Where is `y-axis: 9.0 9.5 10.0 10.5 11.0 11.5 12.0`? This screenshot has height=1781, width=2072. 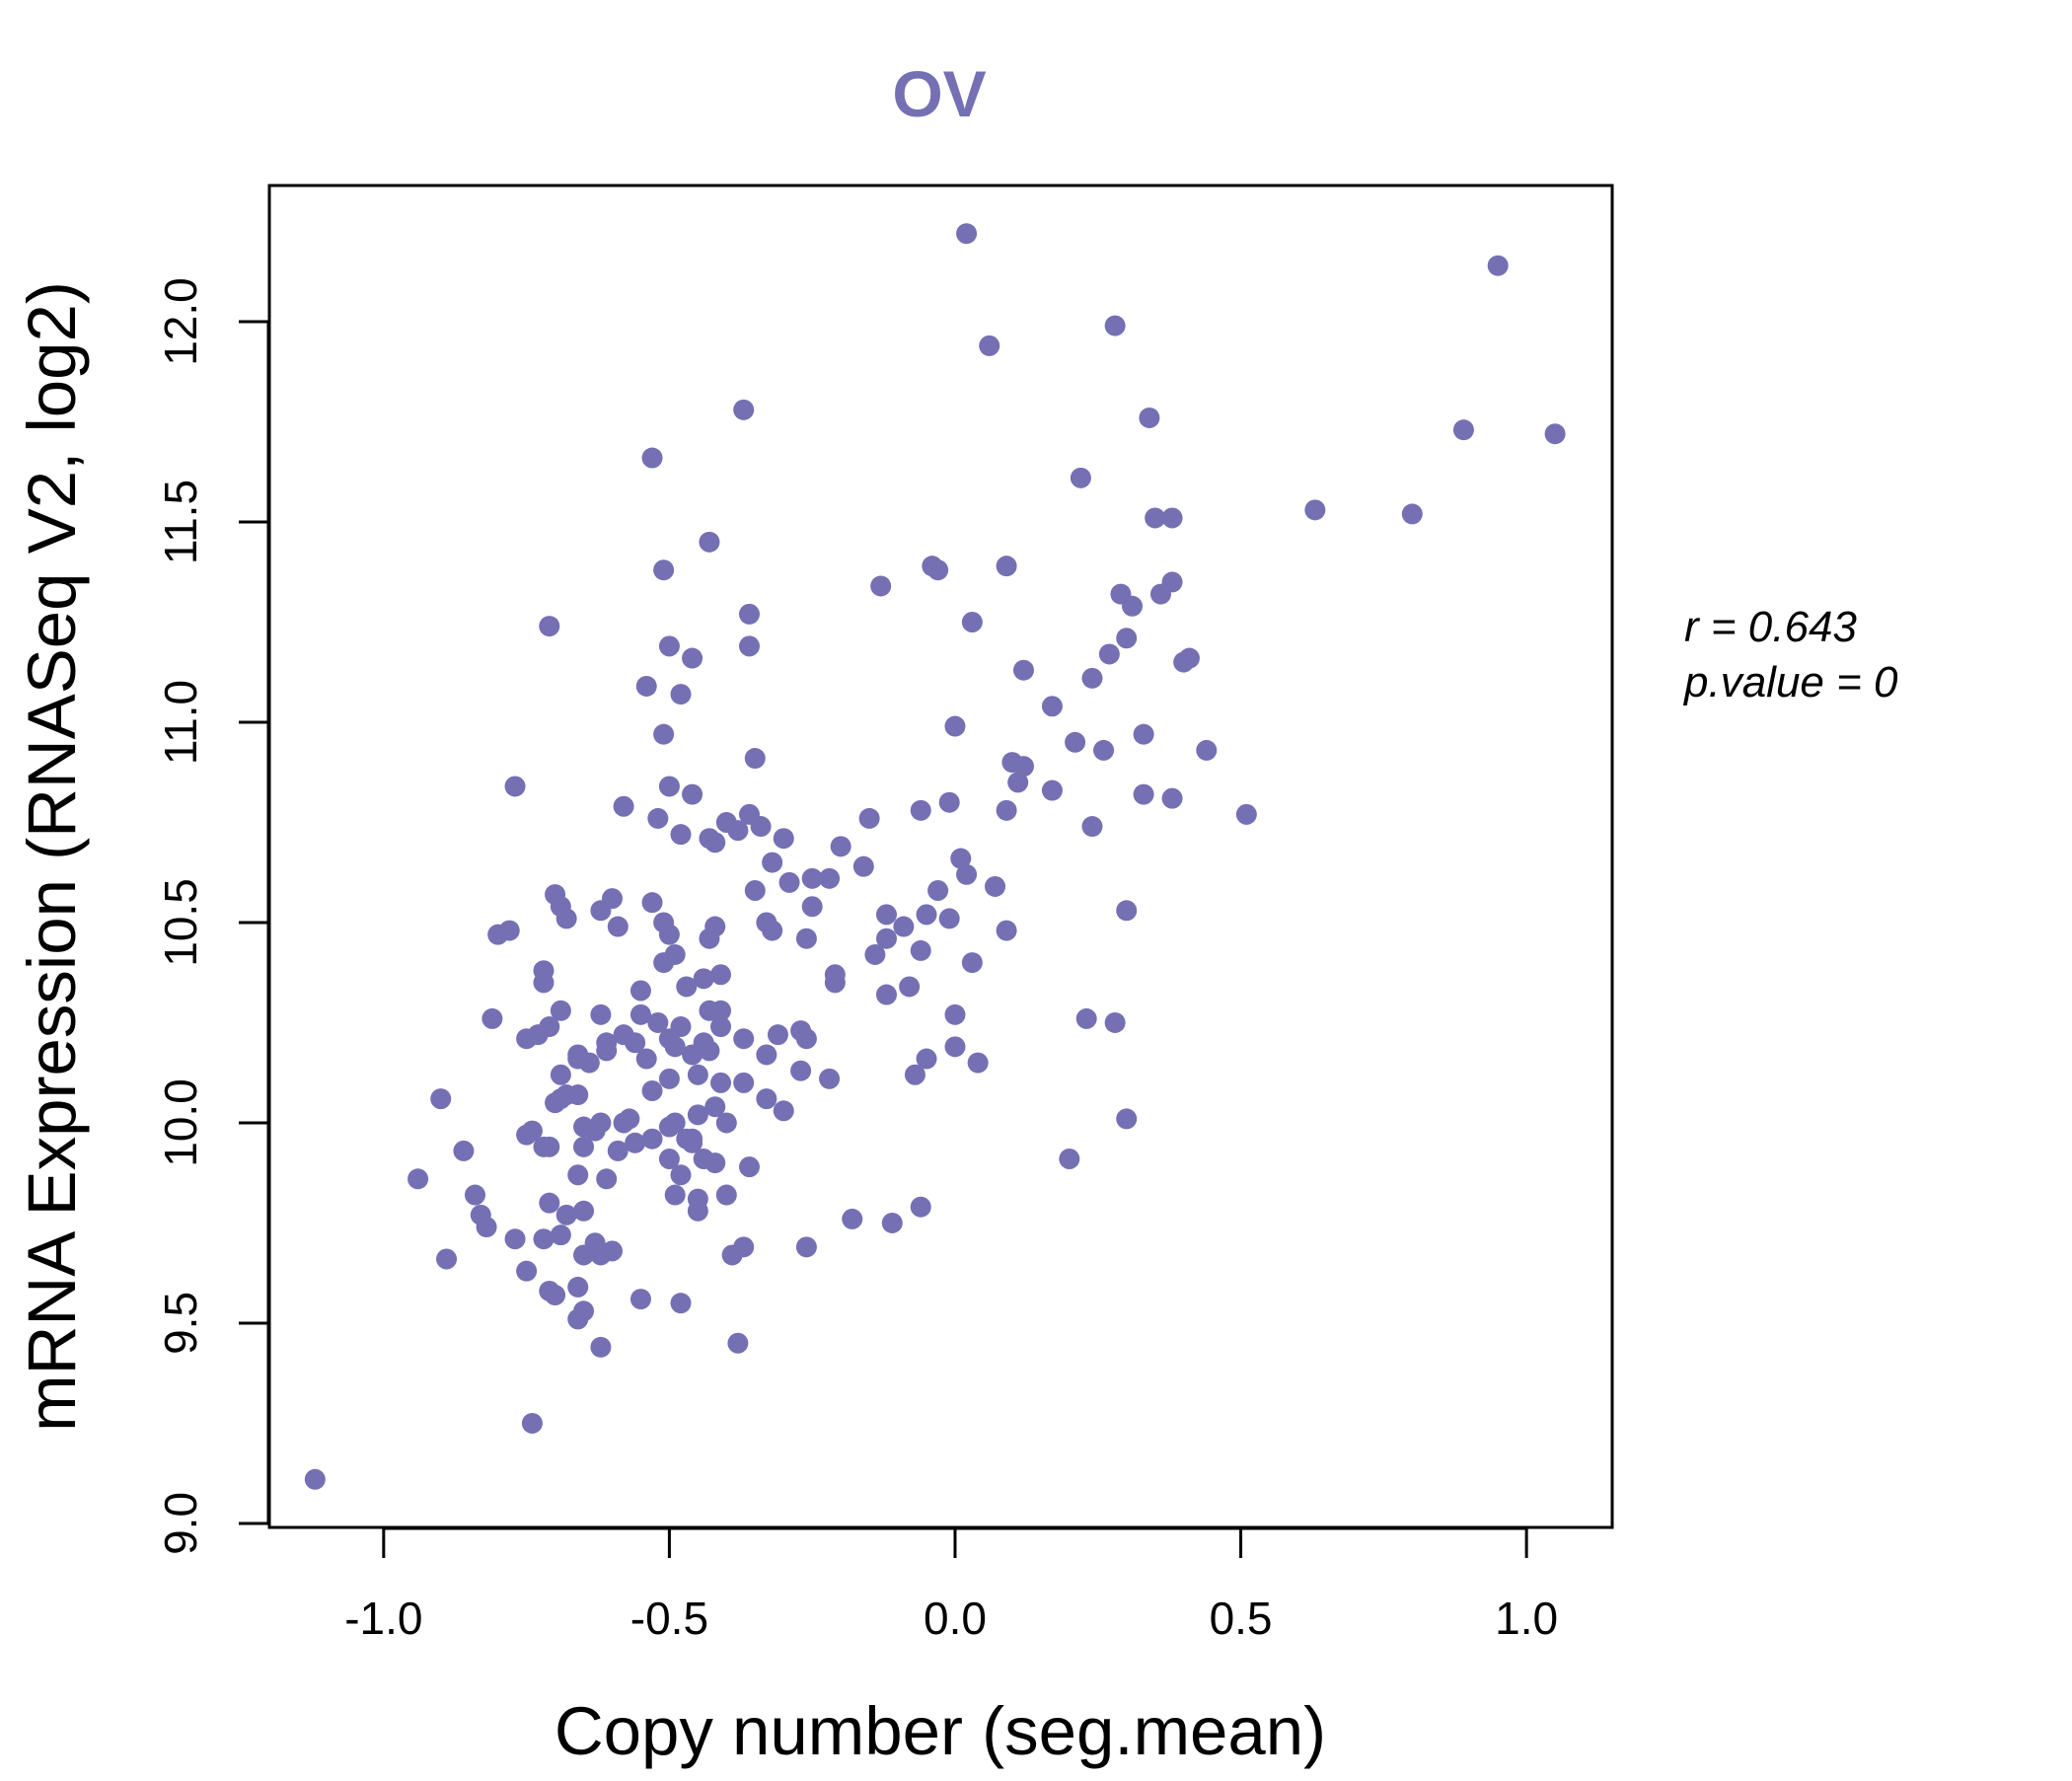 y-axis: 9.0 9.5 10.0 10.5 11.0 11.5 12.0 is located at coordinates (213, 916).